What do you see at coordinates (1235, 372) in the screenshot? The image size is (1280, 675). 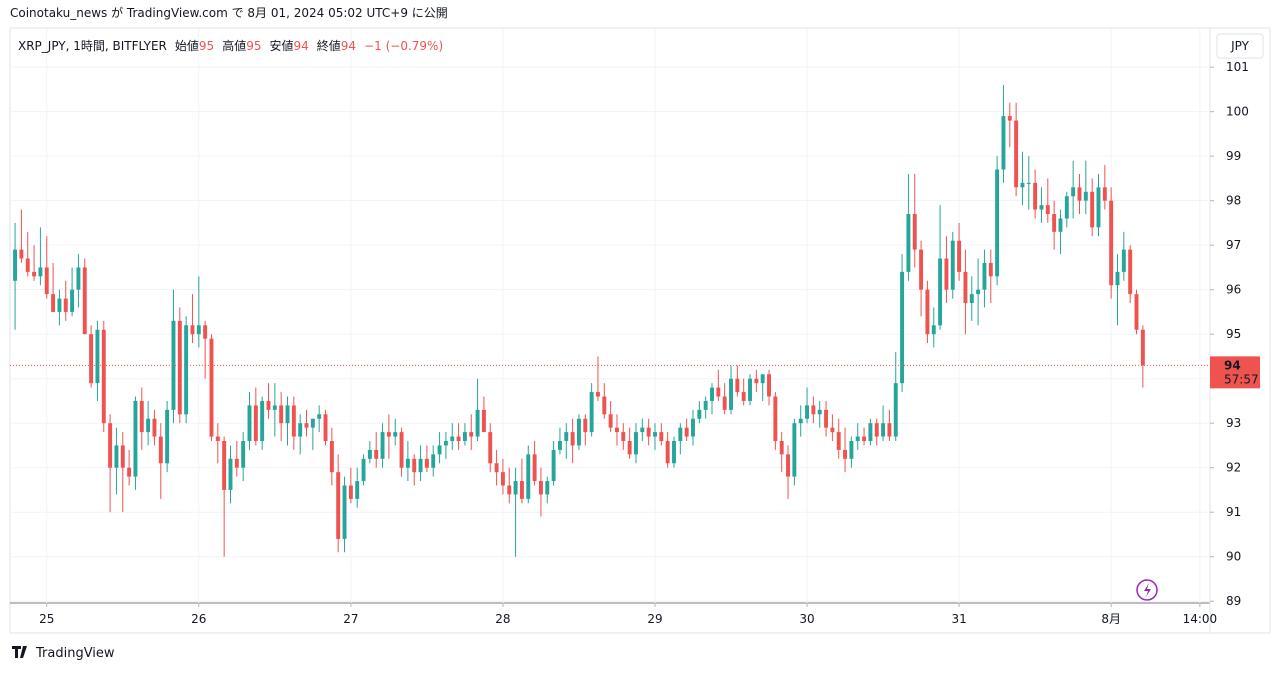 I see `price-label-box` at bounding box center [1235, 372].